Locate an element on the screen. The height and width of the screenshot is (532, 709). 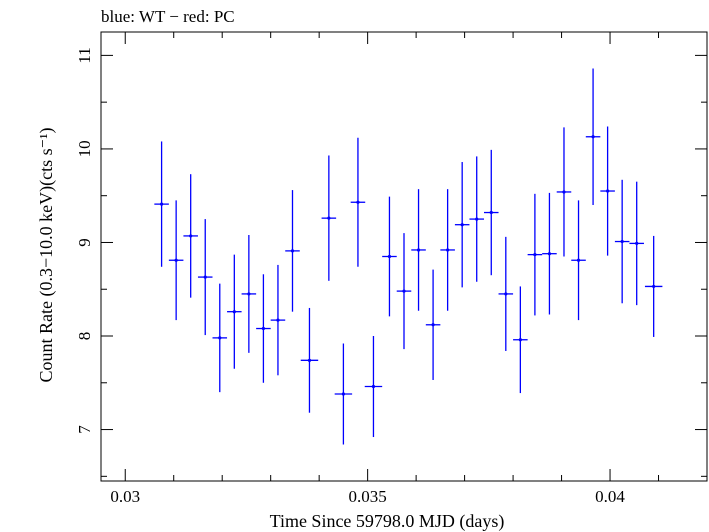
x-tick-label: 0.035 is located at coordinates (368, 496).